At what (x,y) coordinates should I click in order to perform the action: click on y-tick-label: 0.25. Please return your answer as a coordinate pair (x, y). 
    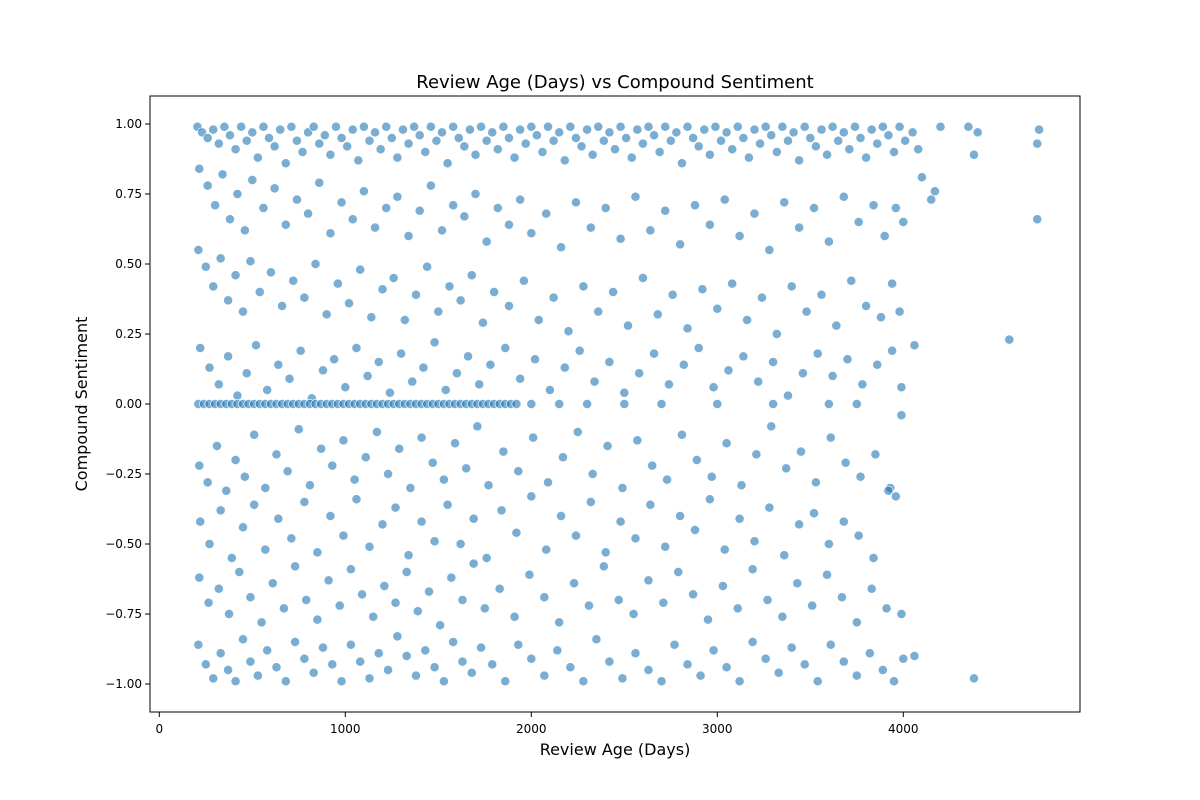
    Looking at the image, I should click on (128, 334).